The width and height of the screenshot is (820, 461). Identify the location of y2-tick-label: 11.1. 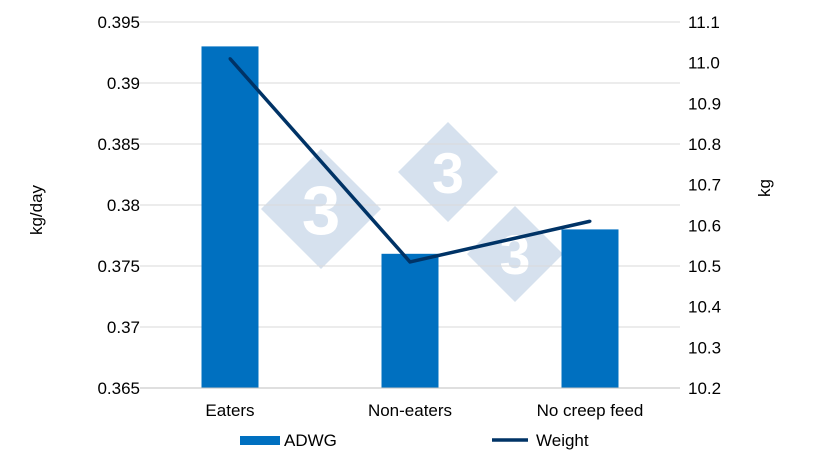
(704, 22).